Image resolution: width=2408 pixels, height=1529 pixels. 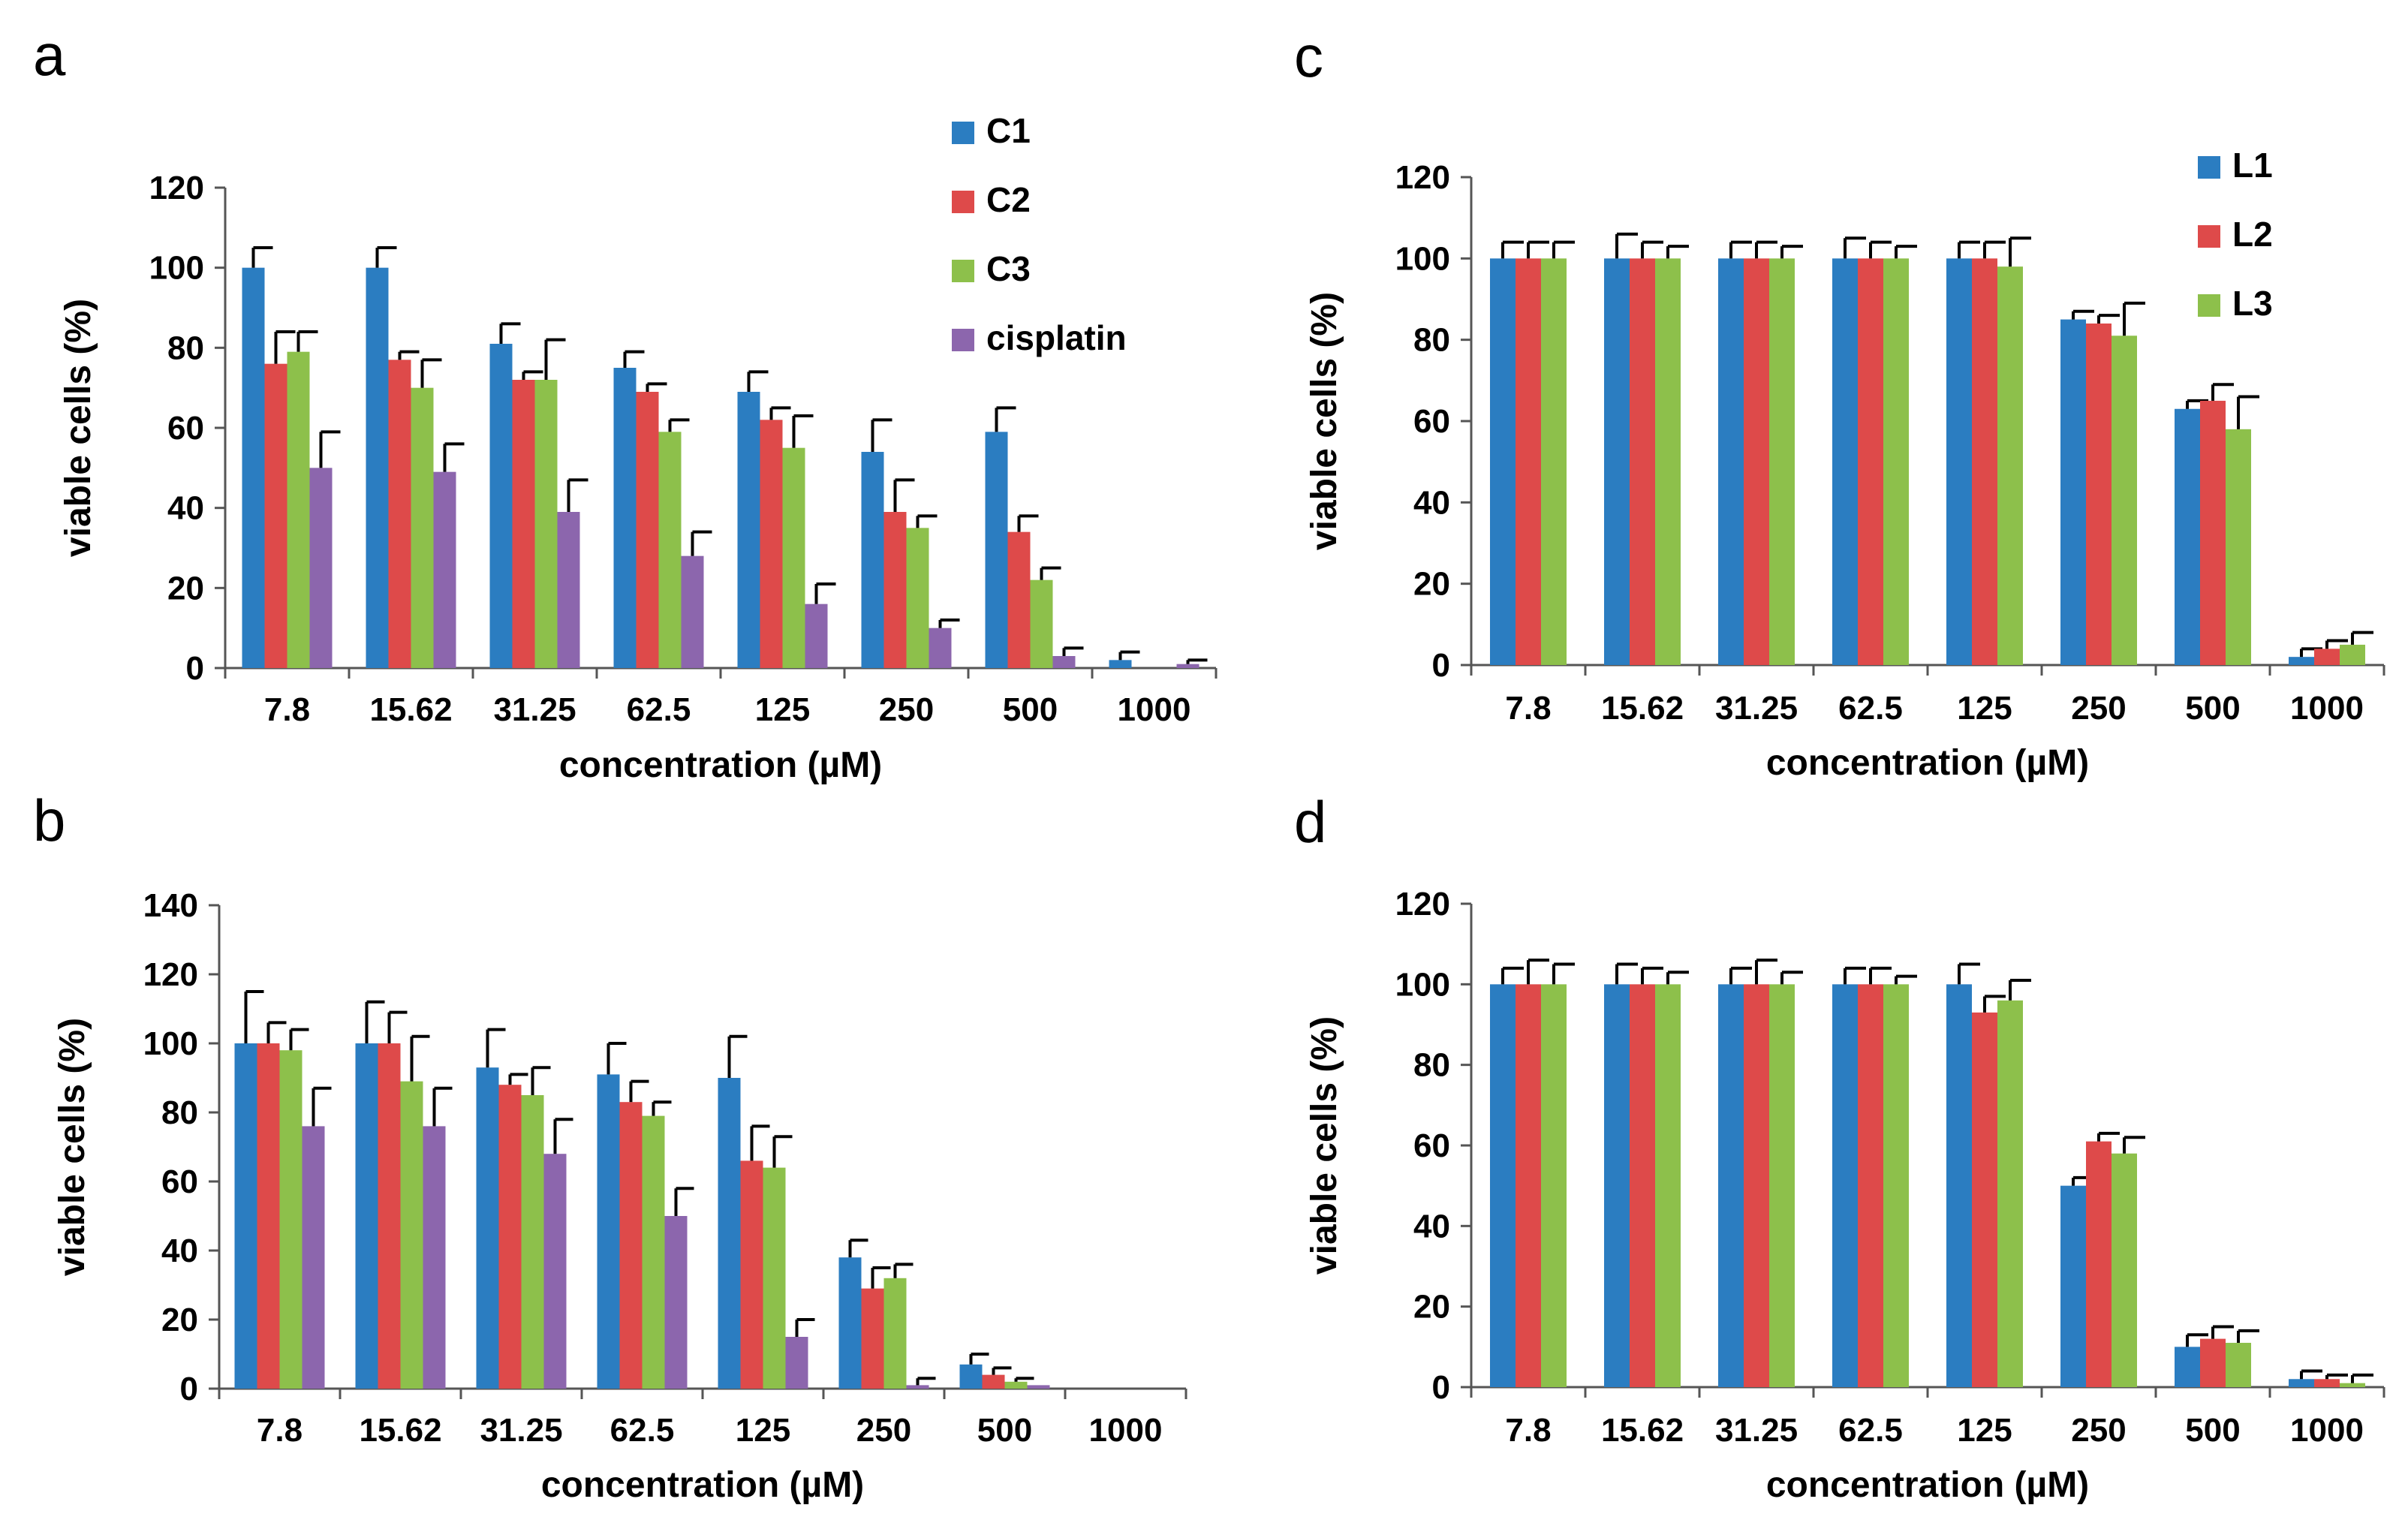 I want to click on bar-C3-31.25, so click(x=546, y=524).